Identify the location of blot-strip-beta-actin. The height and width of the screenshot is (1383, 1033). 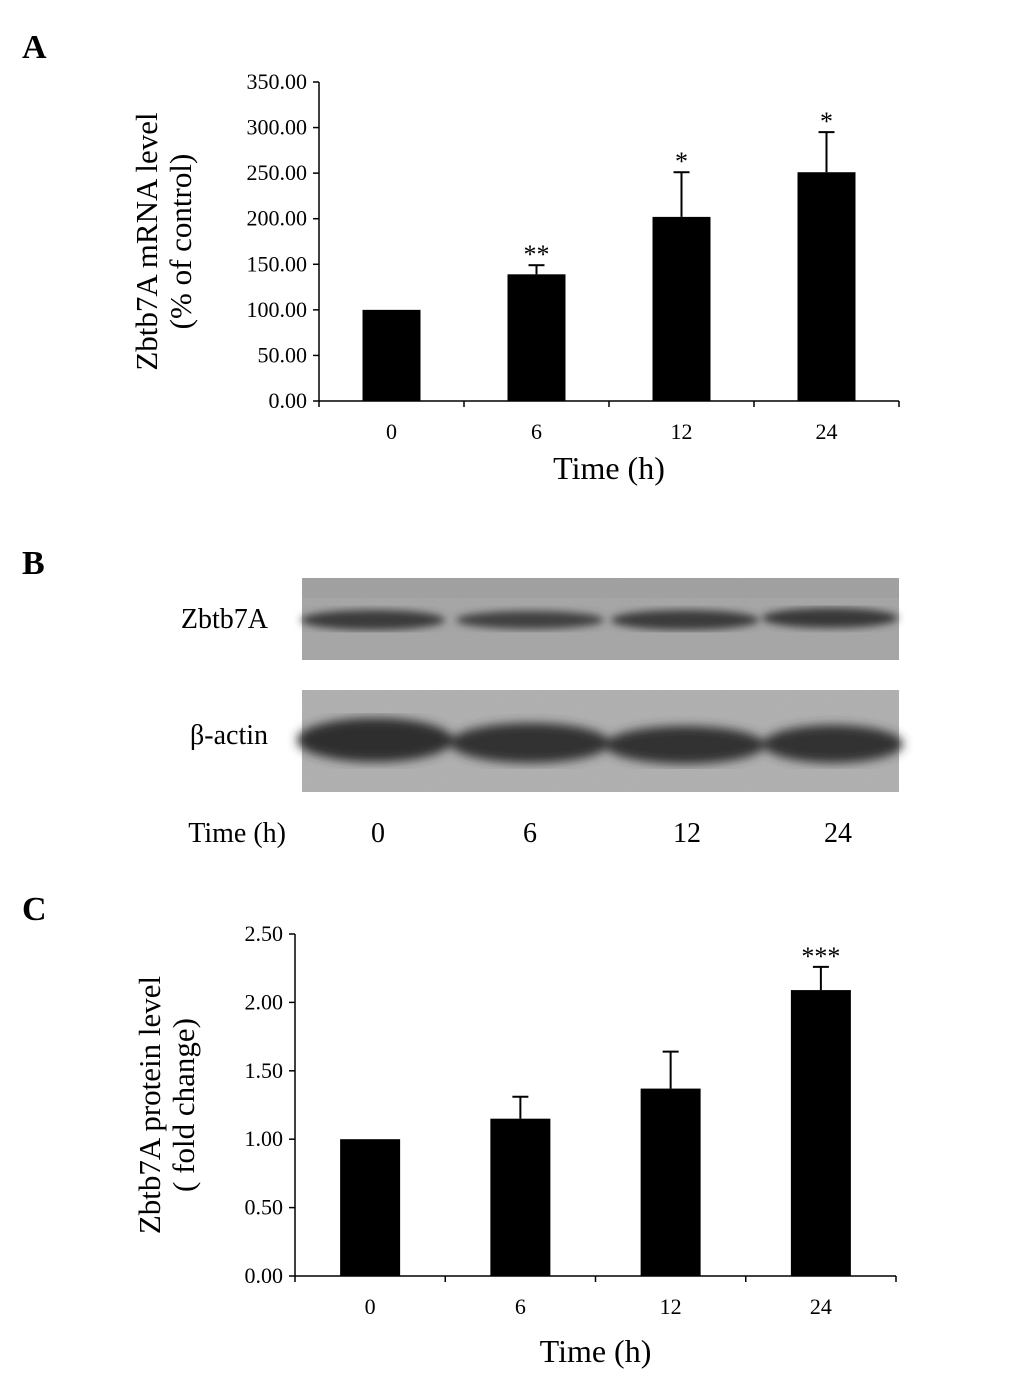
(600, 741).